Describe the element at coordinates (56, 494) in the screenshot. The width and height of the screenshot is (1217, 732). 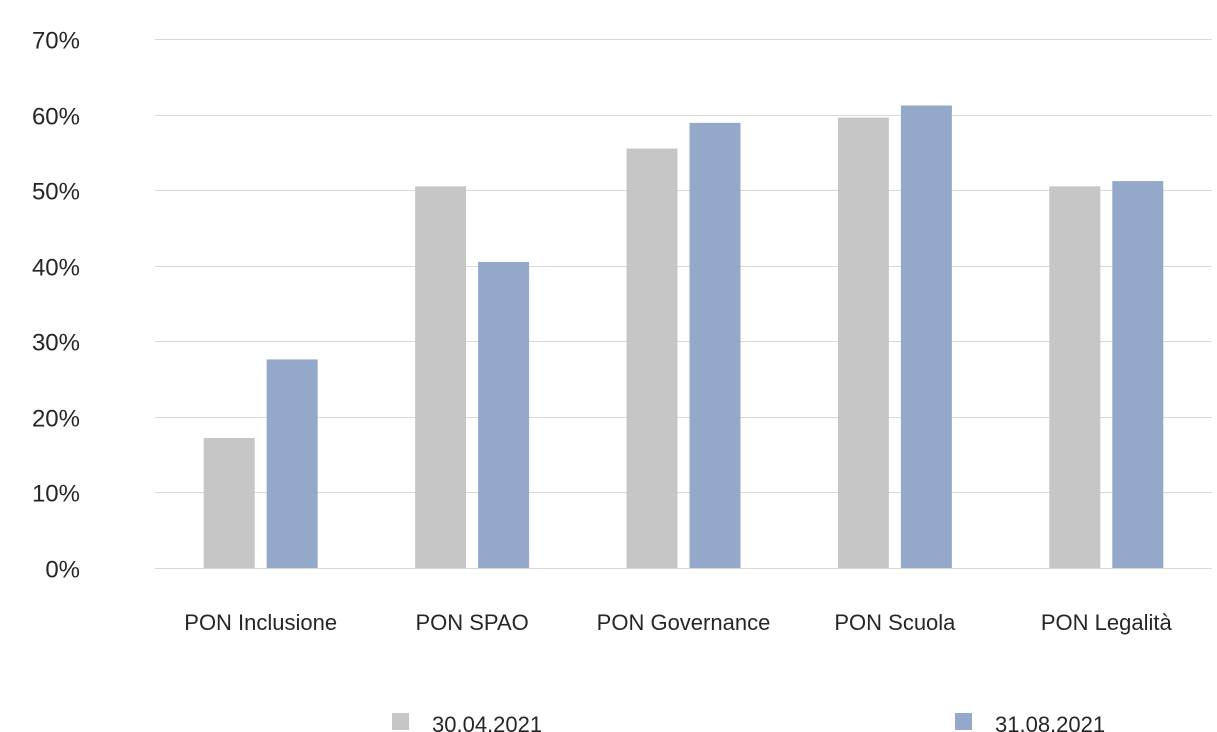
I see `y-tick-label: 10%` at that location.